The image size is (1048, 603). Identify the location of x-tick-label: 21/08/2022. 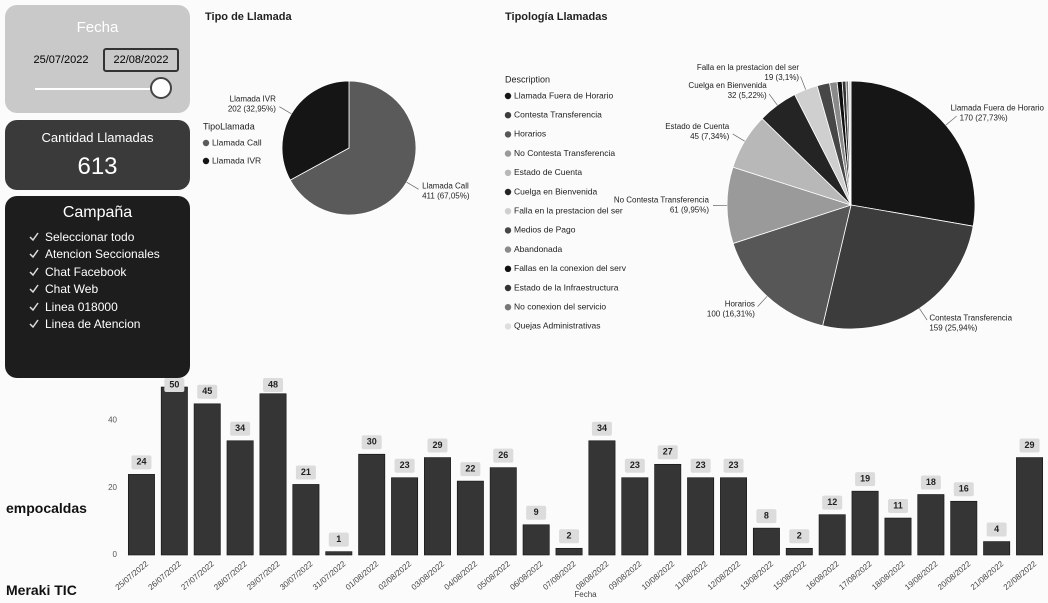
(987, 575).